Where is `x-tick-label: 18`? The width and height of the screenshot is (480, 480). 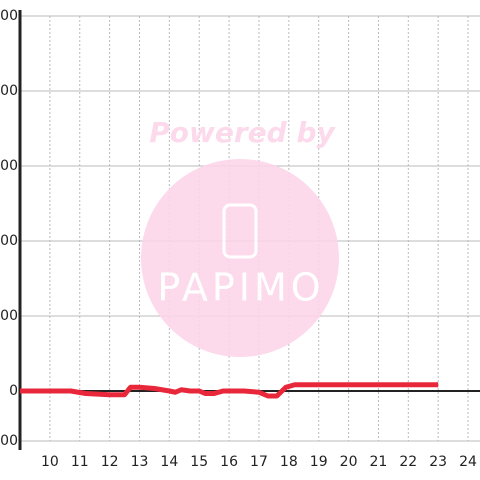 x-tick-label: 18 is located at coordinates (289, 462).